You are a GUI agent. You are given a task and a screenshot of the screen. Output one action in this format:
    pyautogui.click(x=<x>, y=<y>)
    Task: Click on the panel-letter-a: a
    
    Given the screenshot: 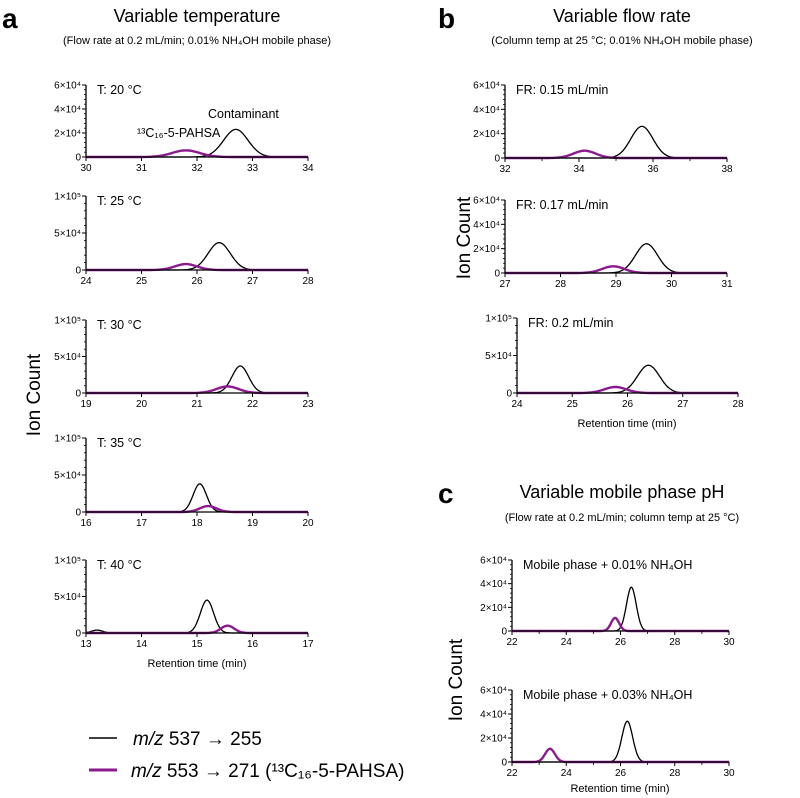 What is the action you would take?
    pyautogui.click(x=10, y=18)
    